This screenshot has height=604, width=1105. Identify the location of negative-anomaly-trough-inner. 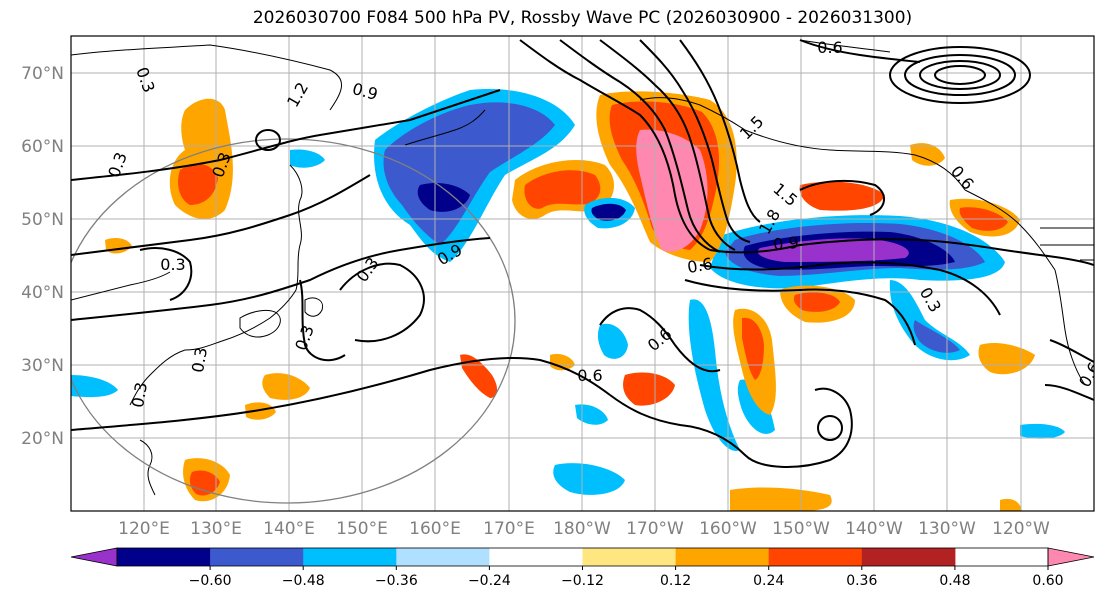
(443, 197).